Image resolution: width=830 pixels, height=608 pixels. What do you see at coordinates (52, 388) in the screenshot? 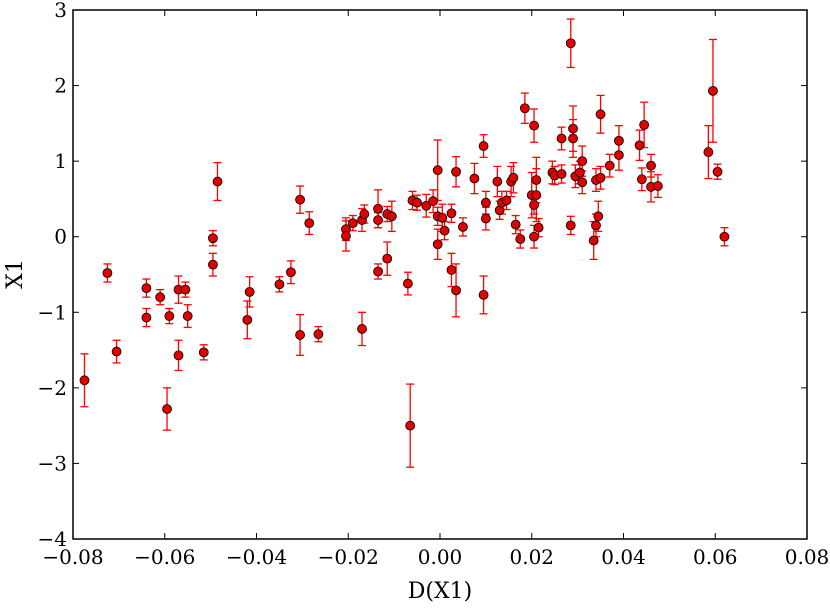
I see `y-tick-label: −2` at bounding box center [52, 388].